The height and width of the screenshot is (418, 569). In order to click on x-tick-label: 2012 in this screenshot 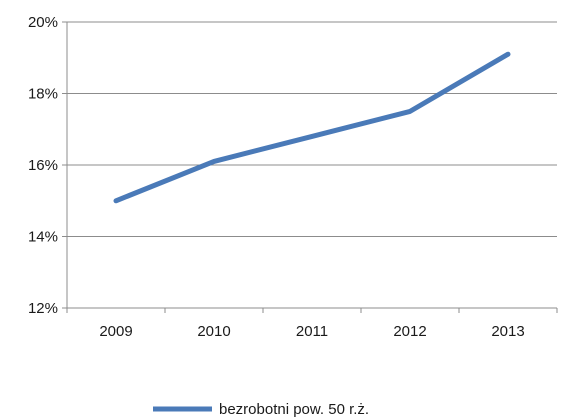, I will do `click(409, 331)`.